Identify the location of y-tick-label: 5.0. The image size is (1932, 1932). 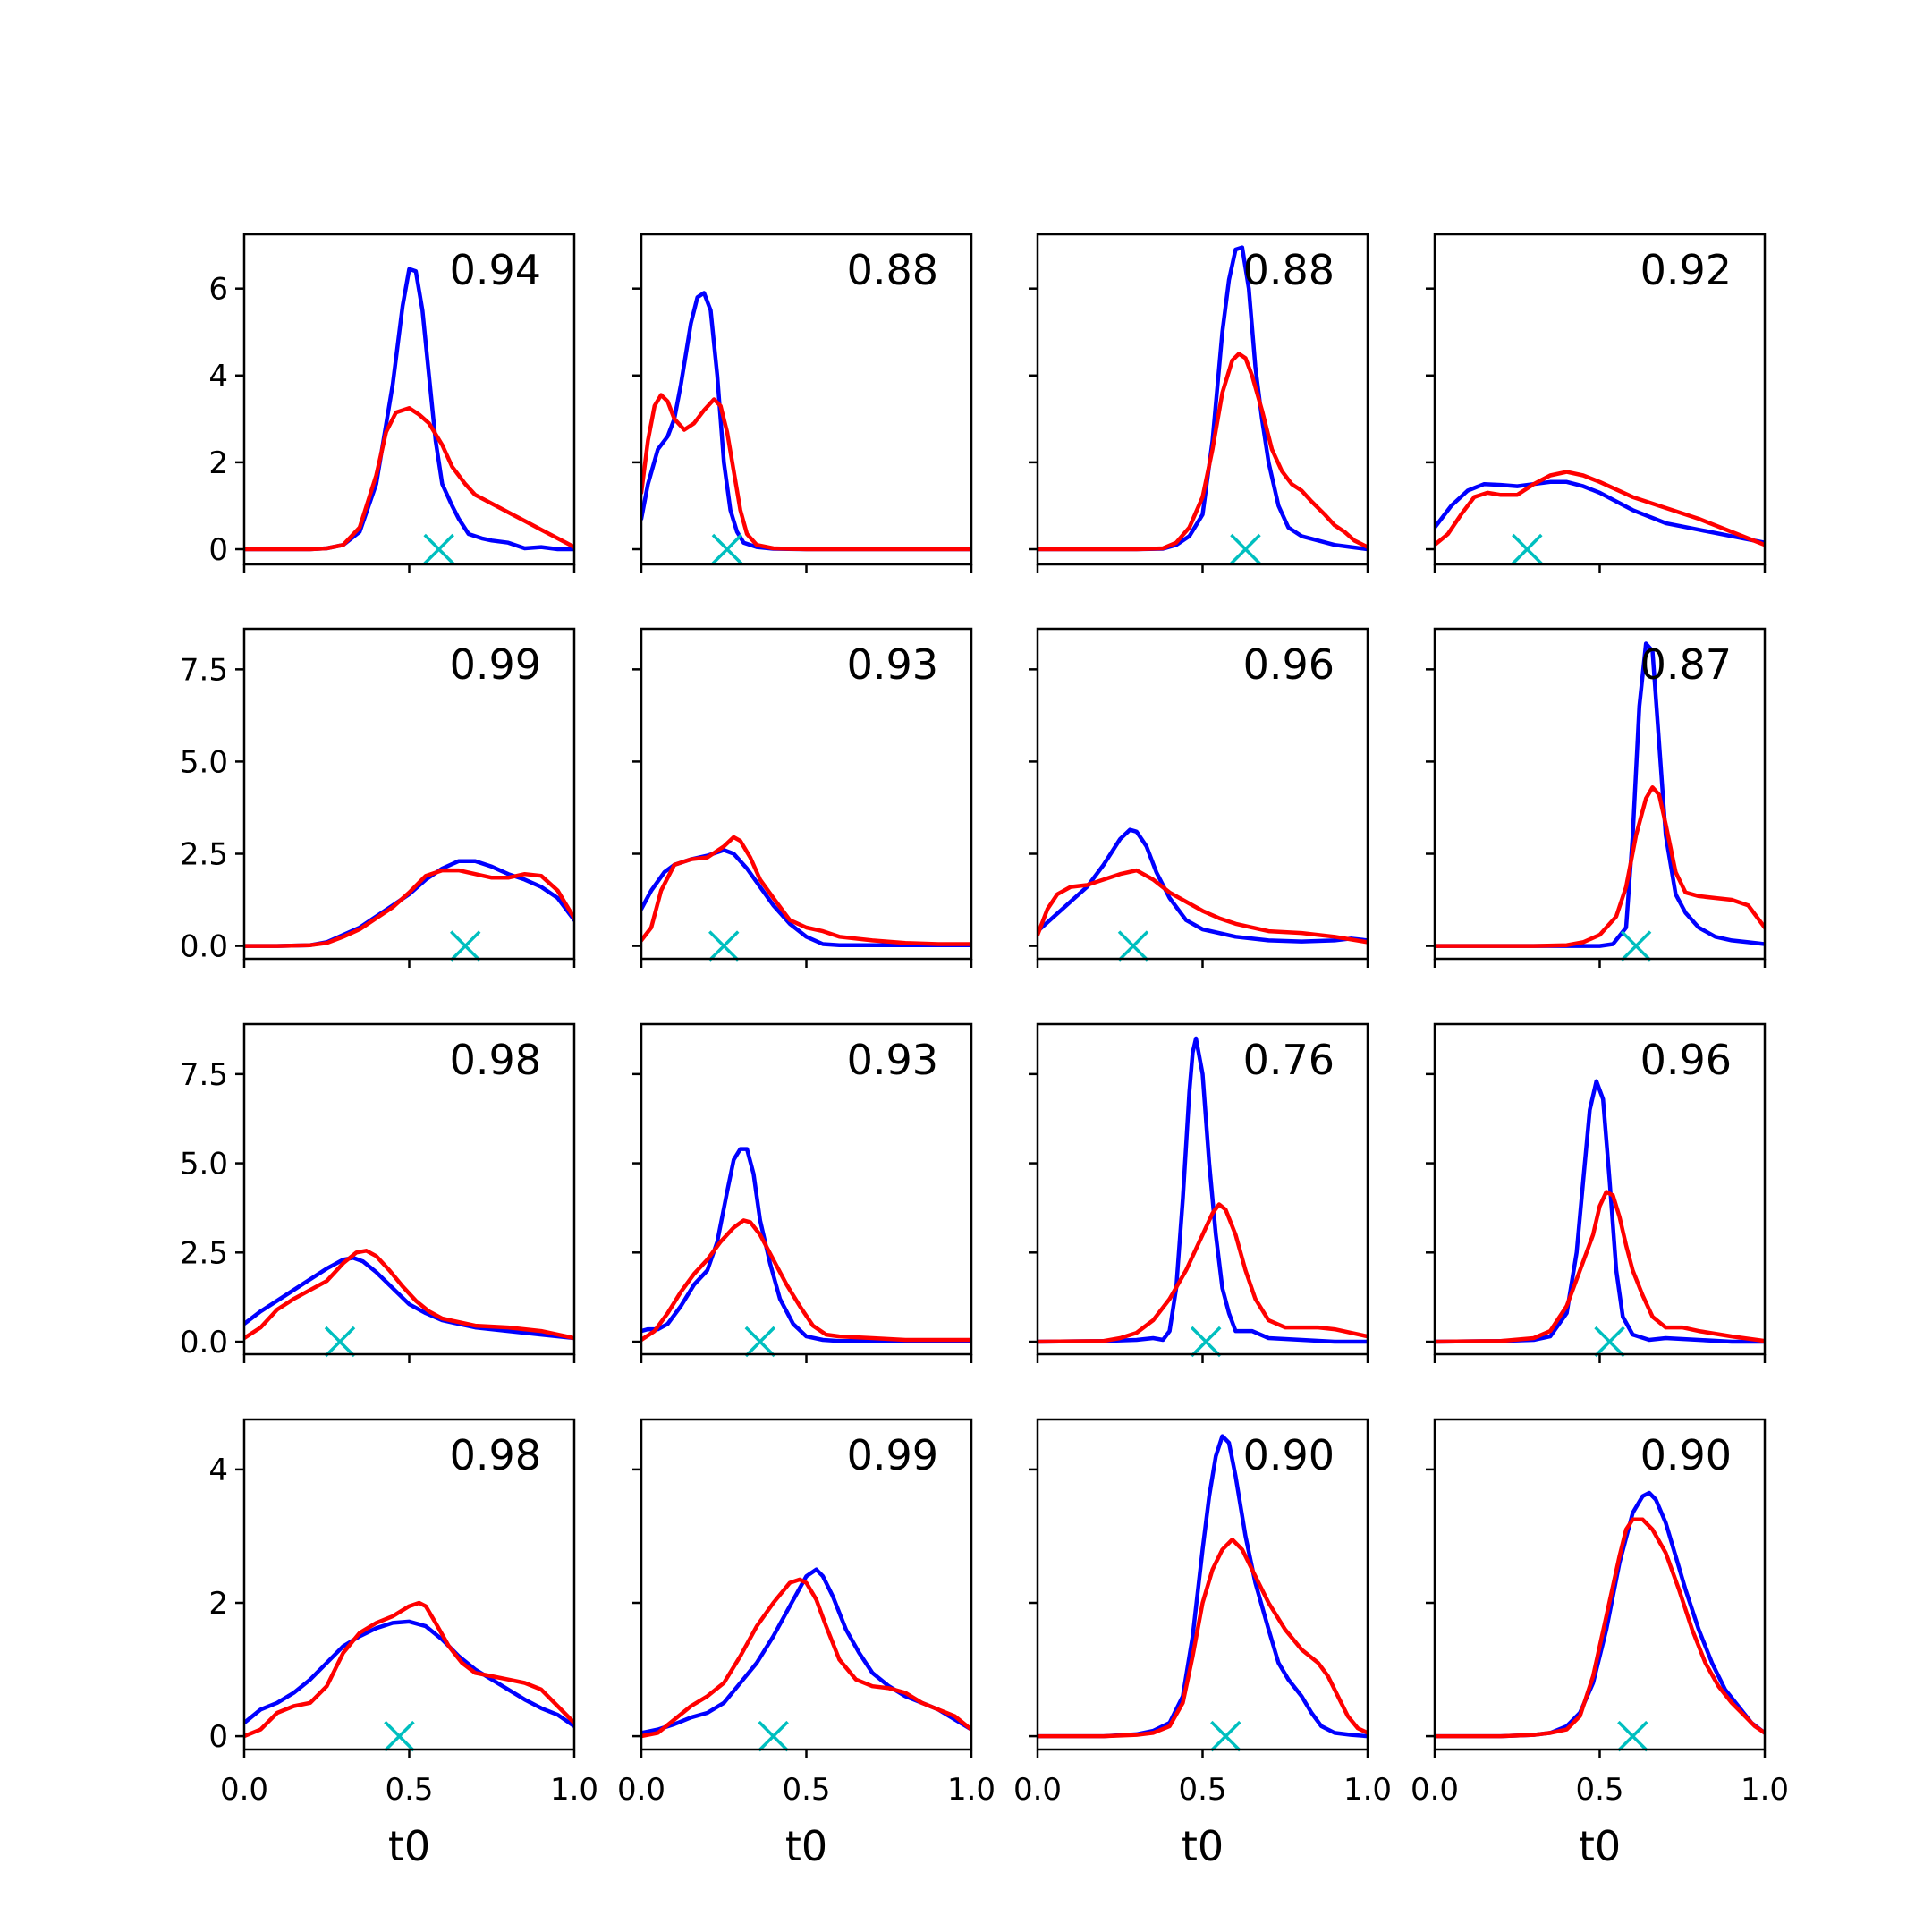
(204, 762).